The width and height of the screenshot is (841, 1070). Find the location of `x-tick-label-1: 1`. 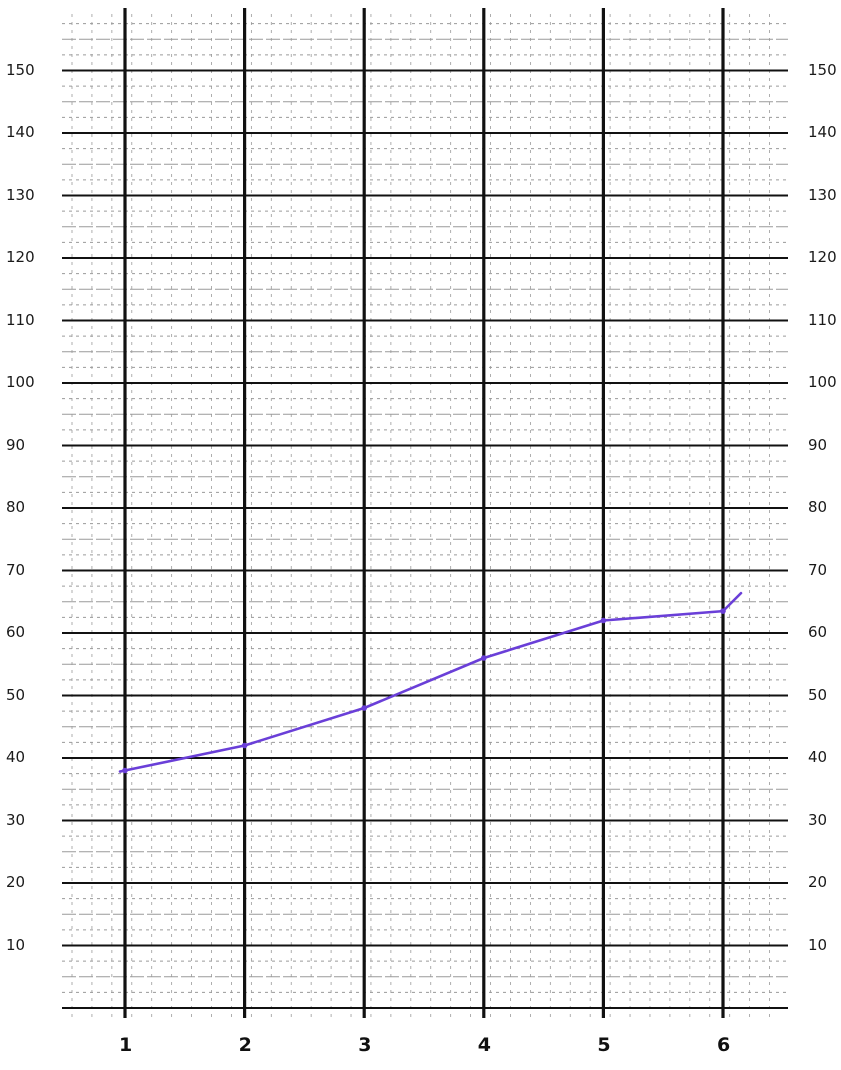

x-tick-label-1: 1 is located at coordinates (126, 1045).